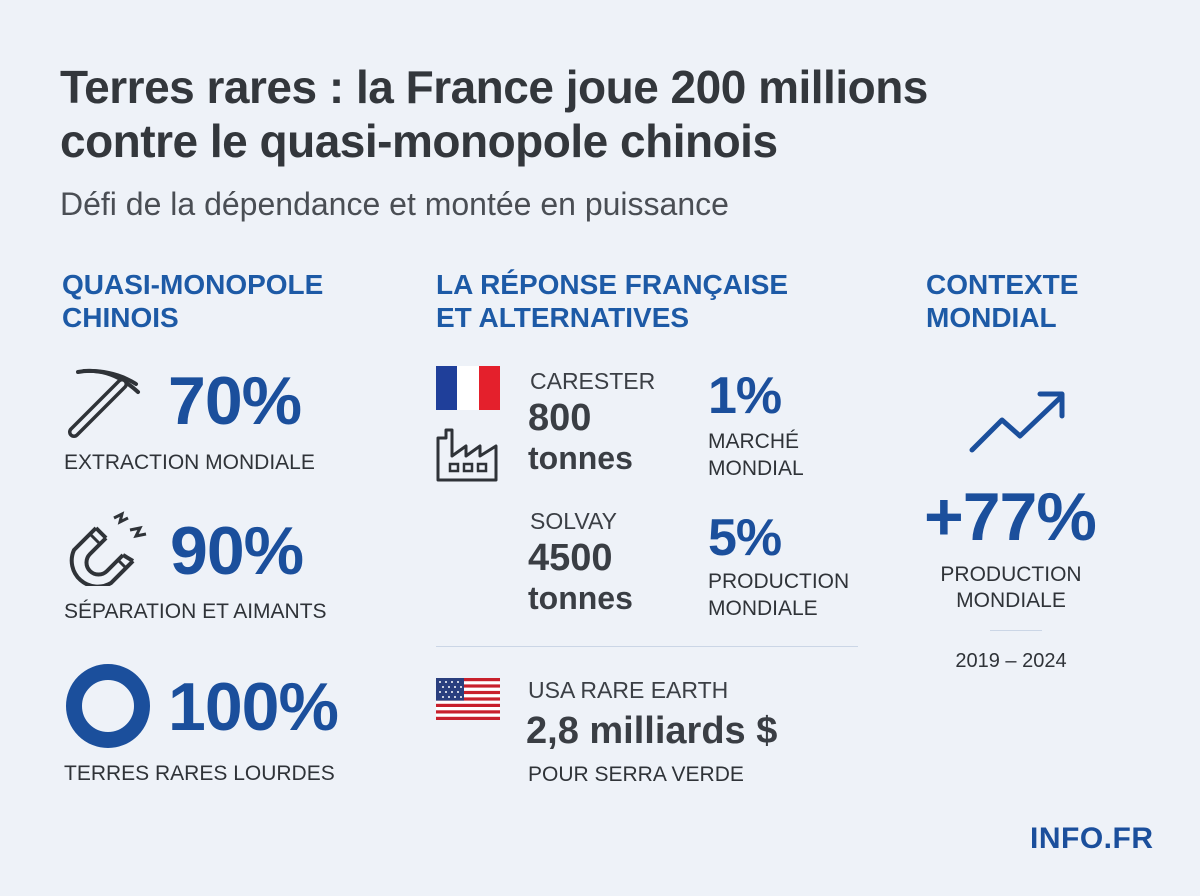  Describe the element at coordinates (235, 401) in the screenshot. I see `stat-extraction-value: 70%` at that location.